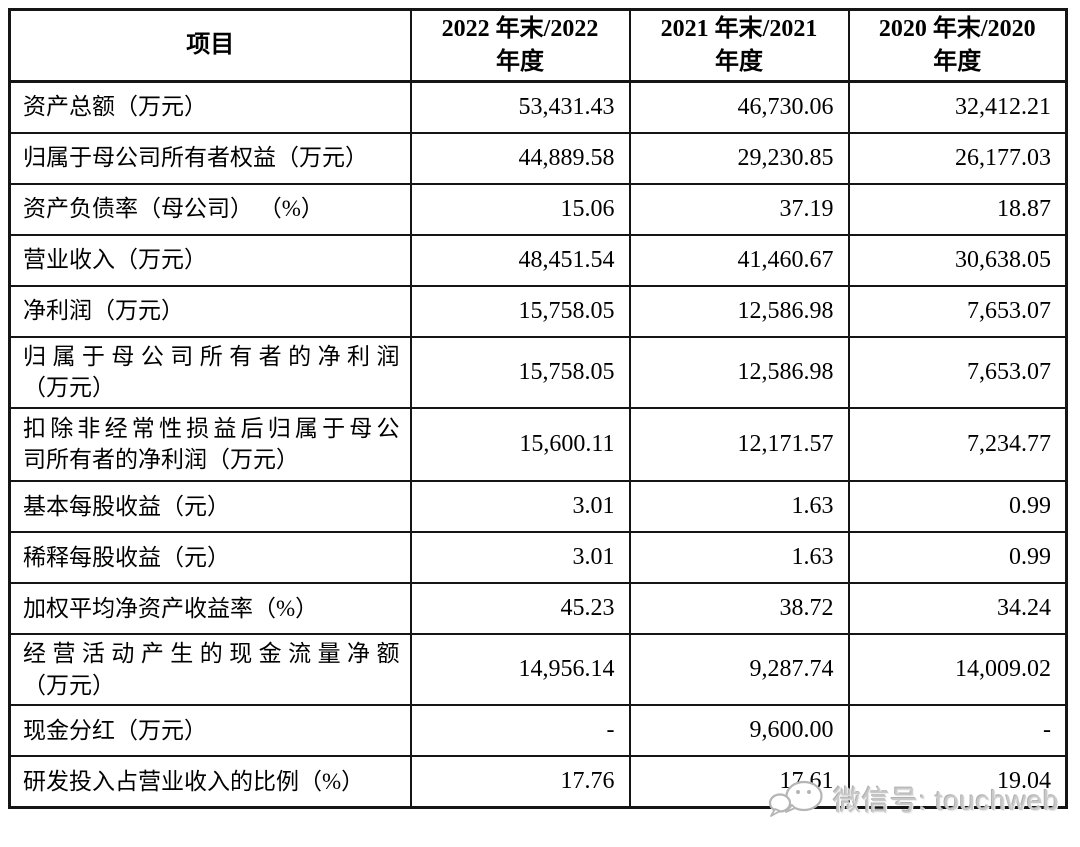 This screenshot has height=847, width=1080. What do you see at coordinates (520, 260) in the screenshot?
I see `cell-value-2022: 48,451.54` at bounding box center [520, 260].